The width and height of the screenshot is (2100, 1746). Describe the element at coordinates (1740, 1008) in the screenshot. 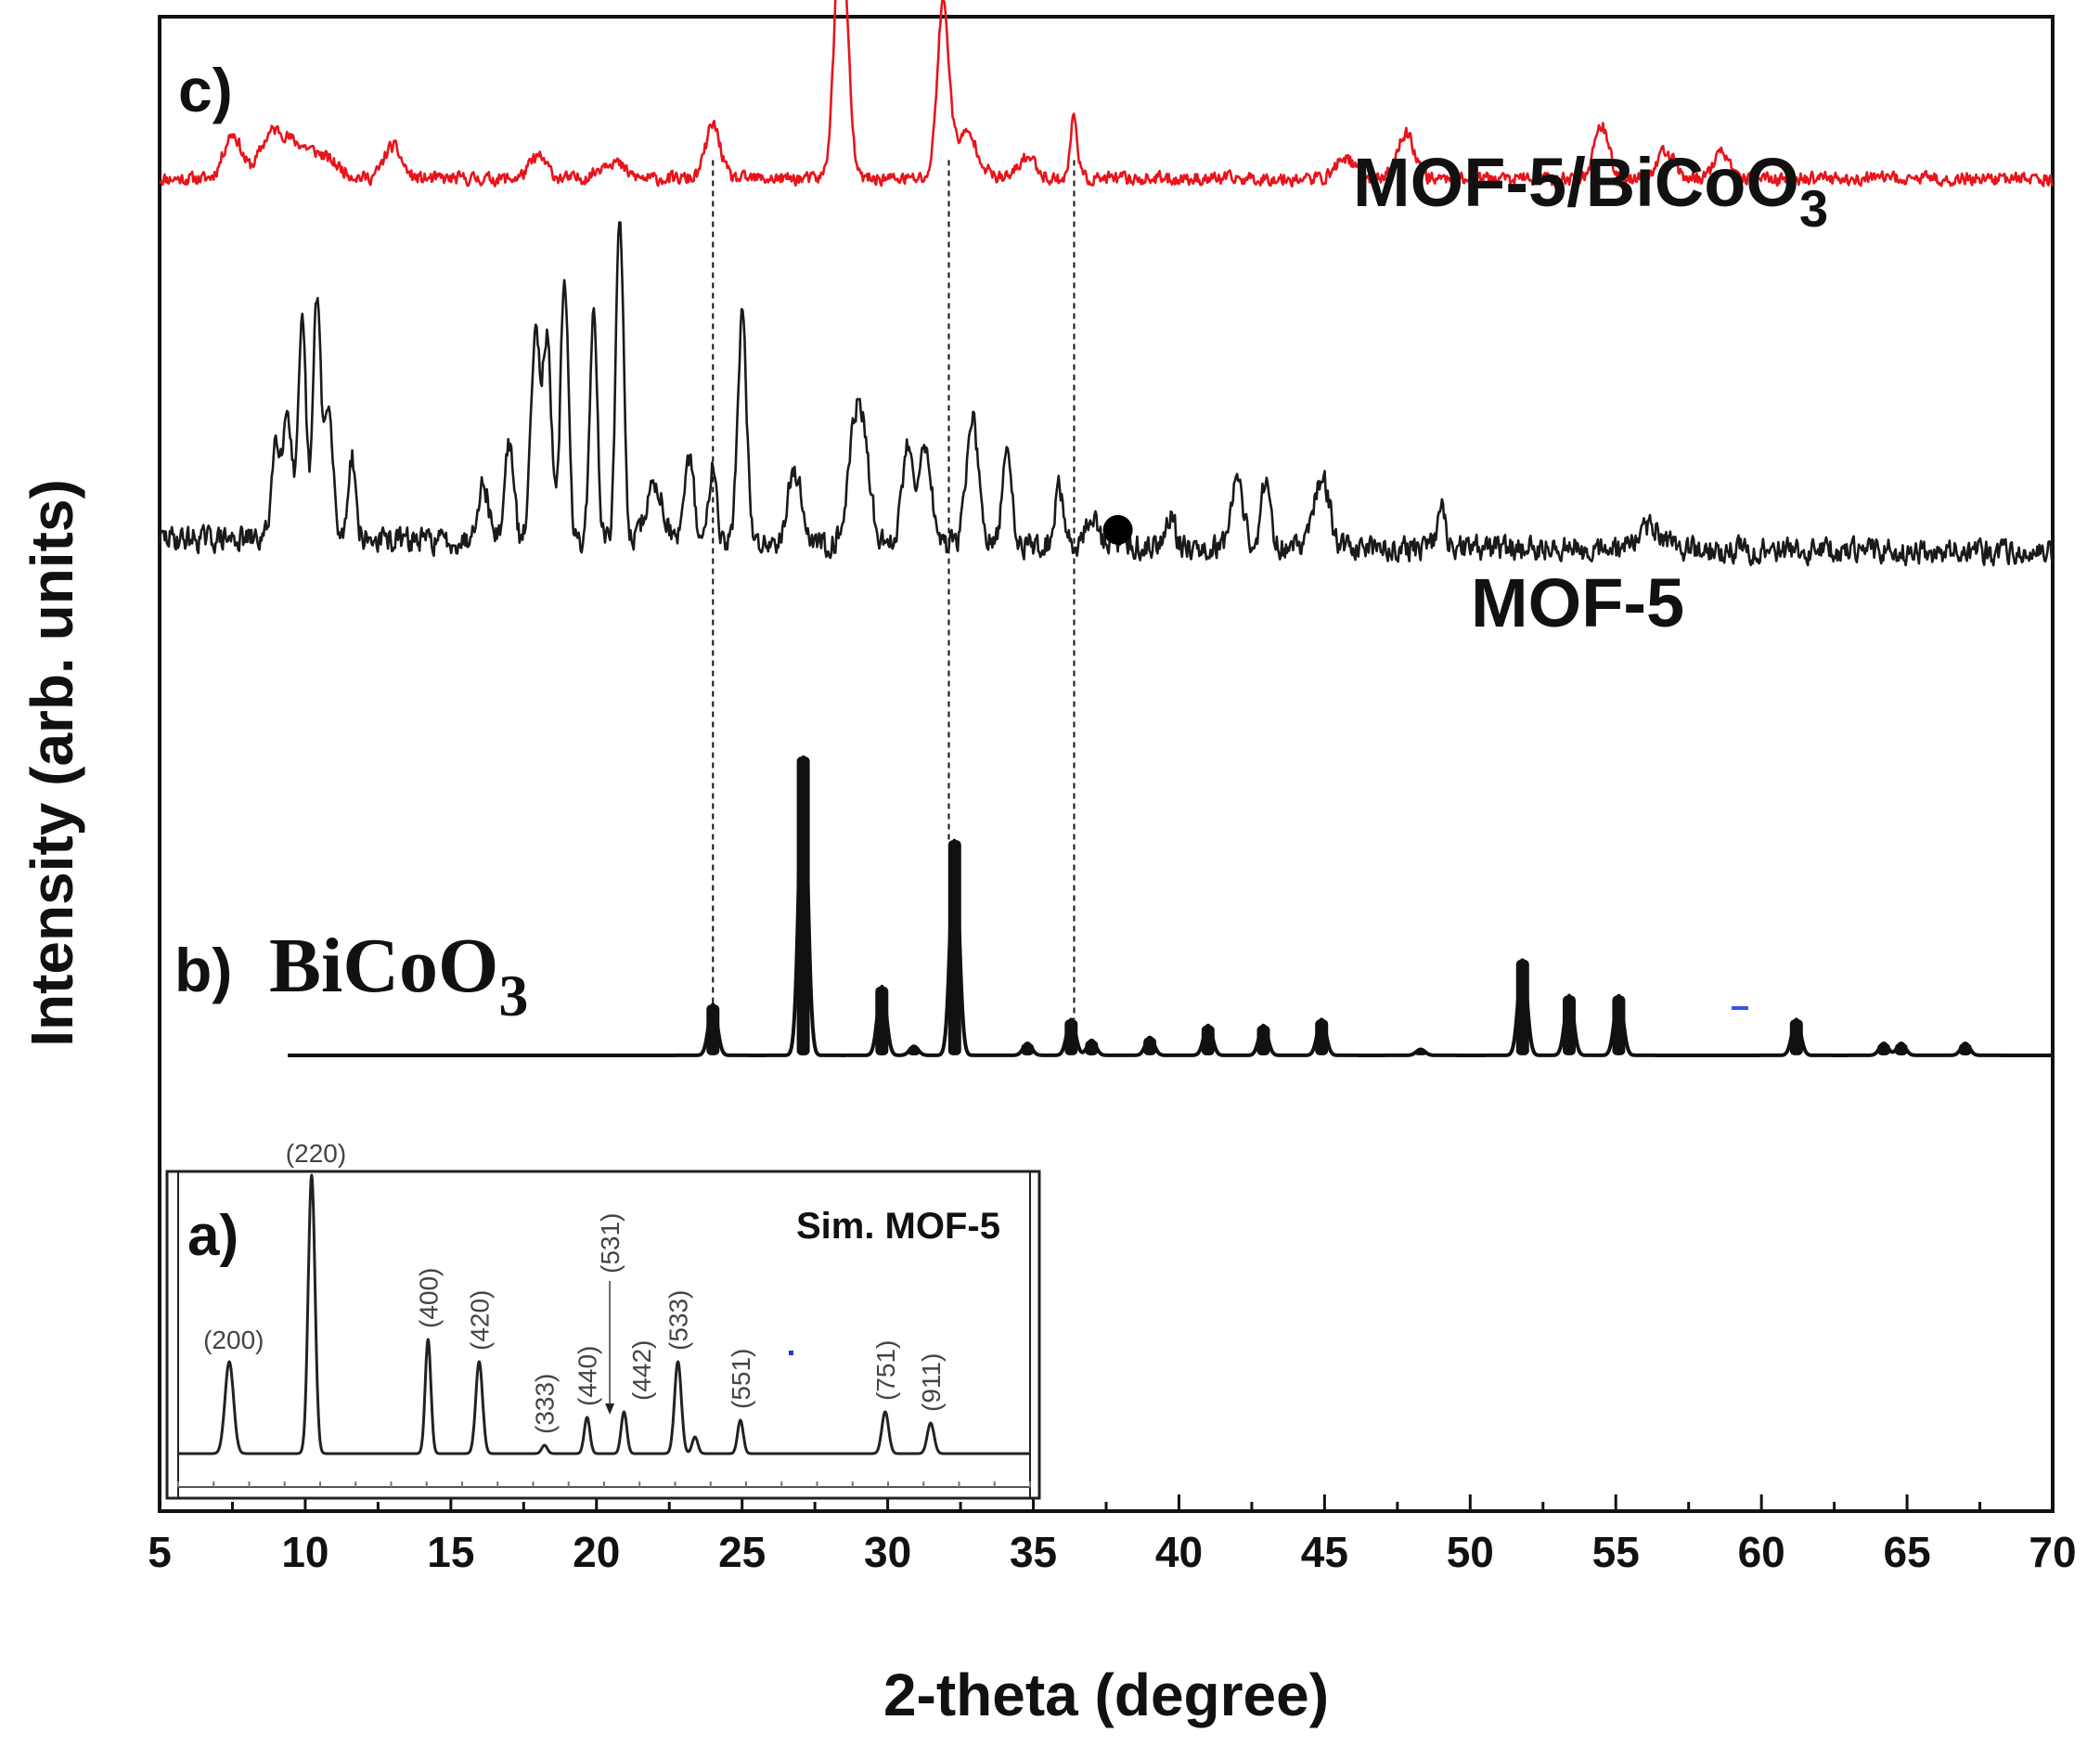

I see `blue-dash` at that location.